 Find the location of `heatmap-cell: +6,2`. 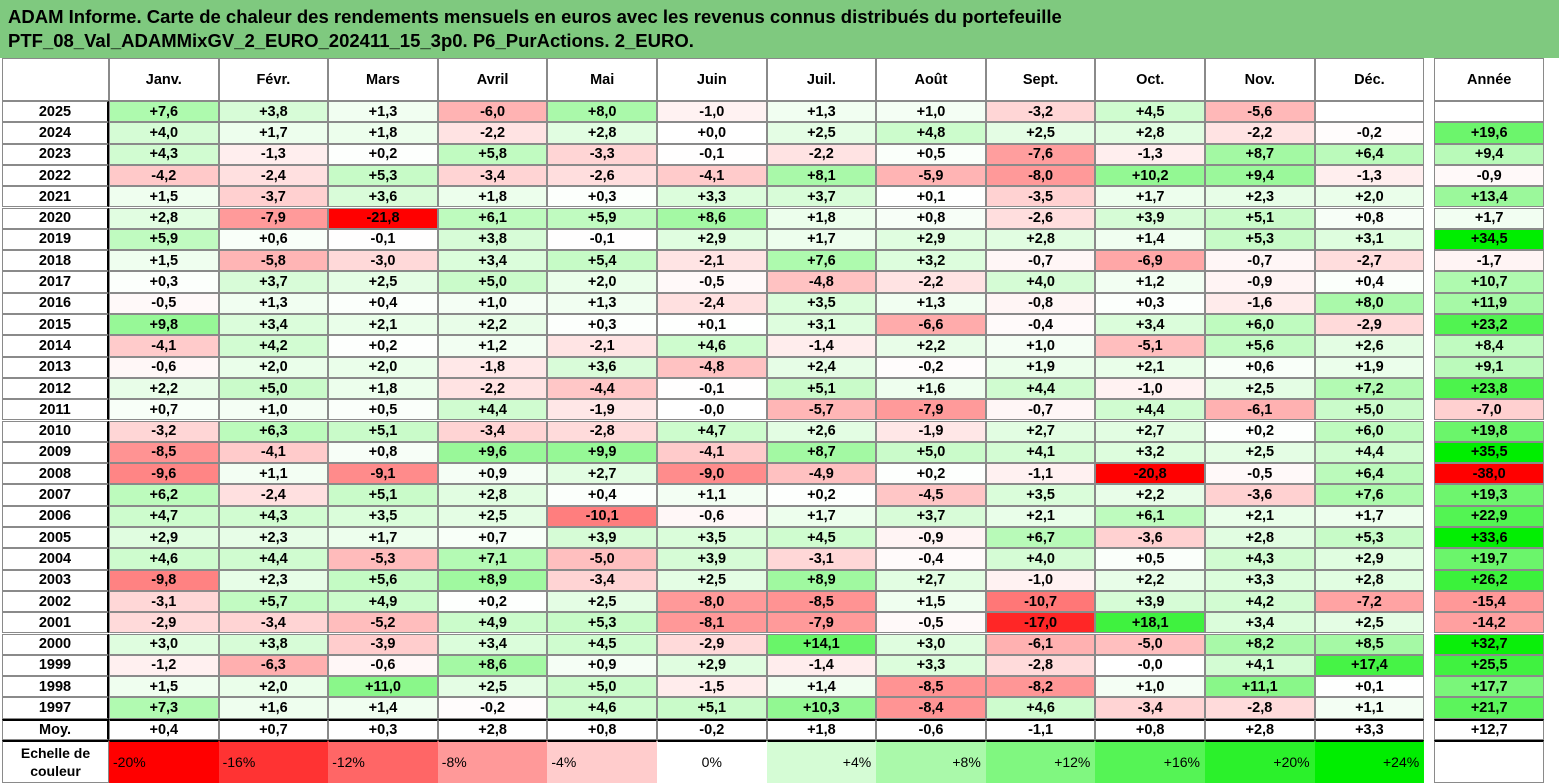

heatmap-cell: +6,2 is located at coordinates (164, 495).